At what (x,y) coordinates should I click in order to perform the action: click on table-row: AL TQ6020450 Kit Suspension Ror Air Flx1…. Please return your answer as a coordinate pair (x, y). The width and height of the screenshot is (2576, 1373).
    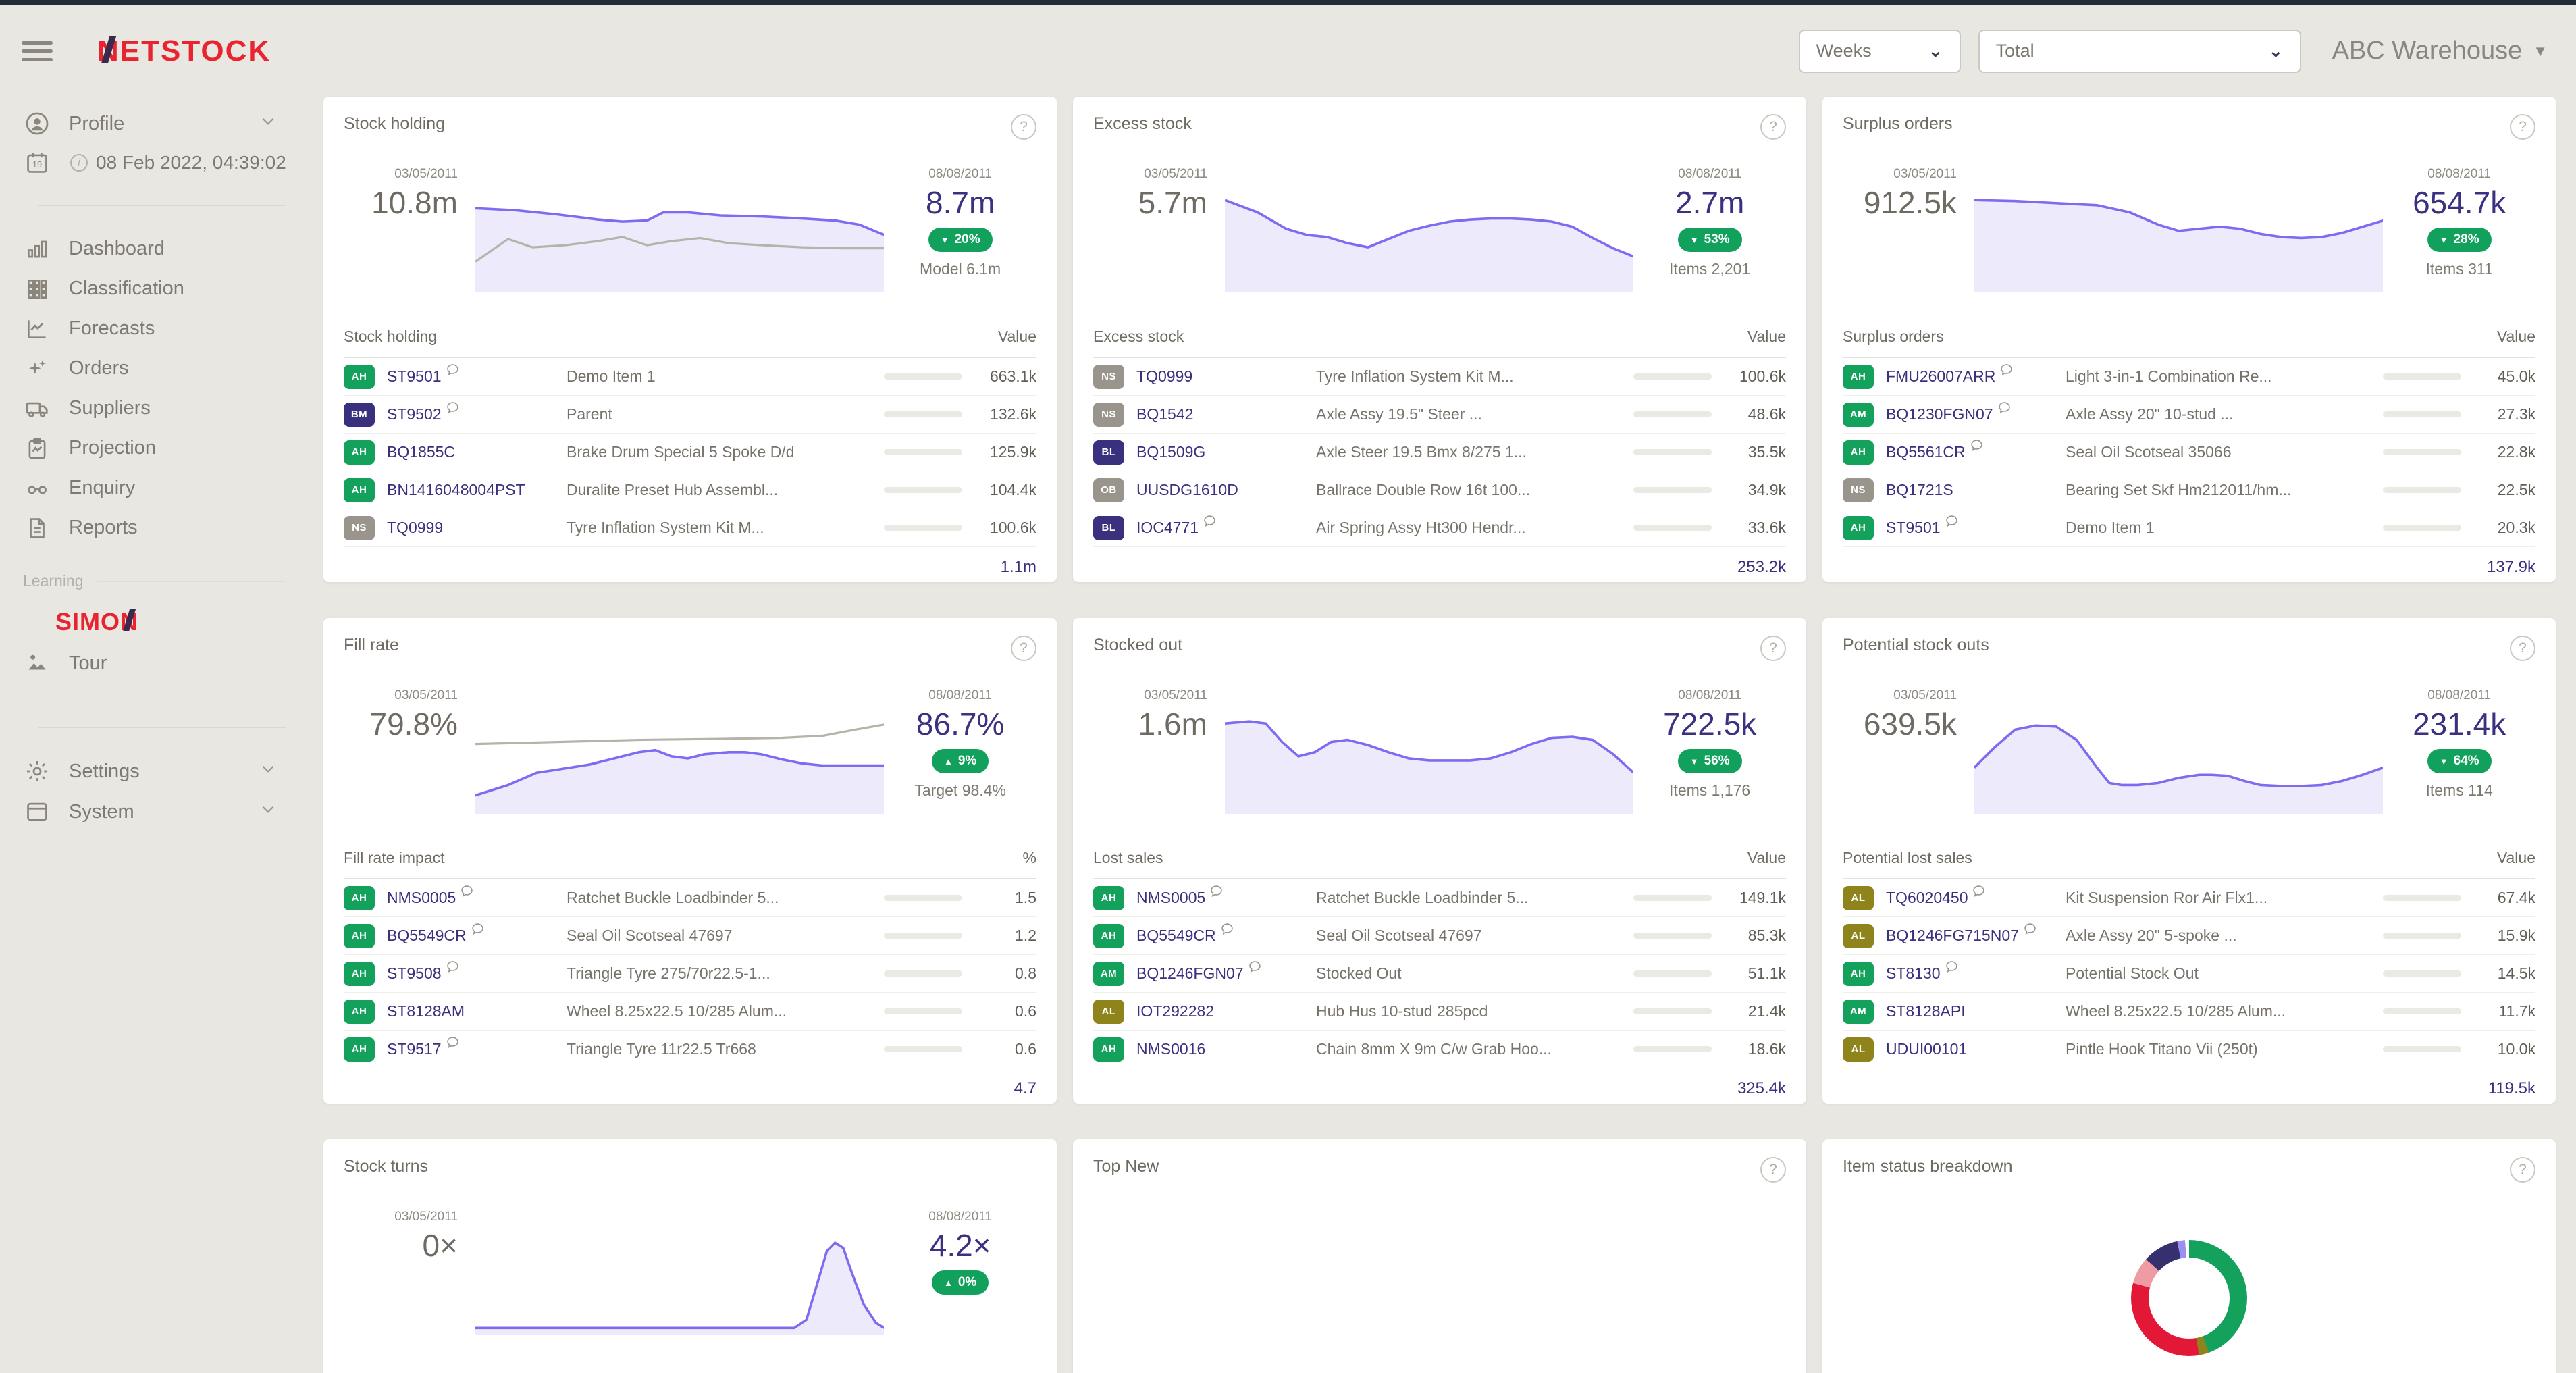
    Looking at the image, I should click on (2189, 898).